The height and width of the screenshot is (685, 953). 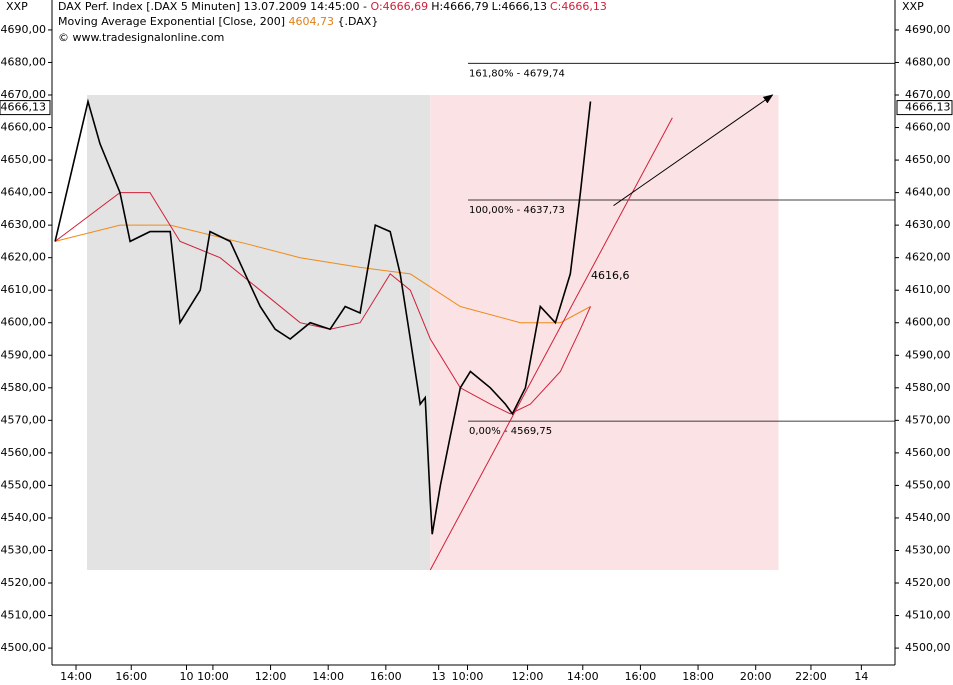 What do you see at coordinates (322, 274) in the screenshot?
I see `price-line` at bounding box center [322, 274].